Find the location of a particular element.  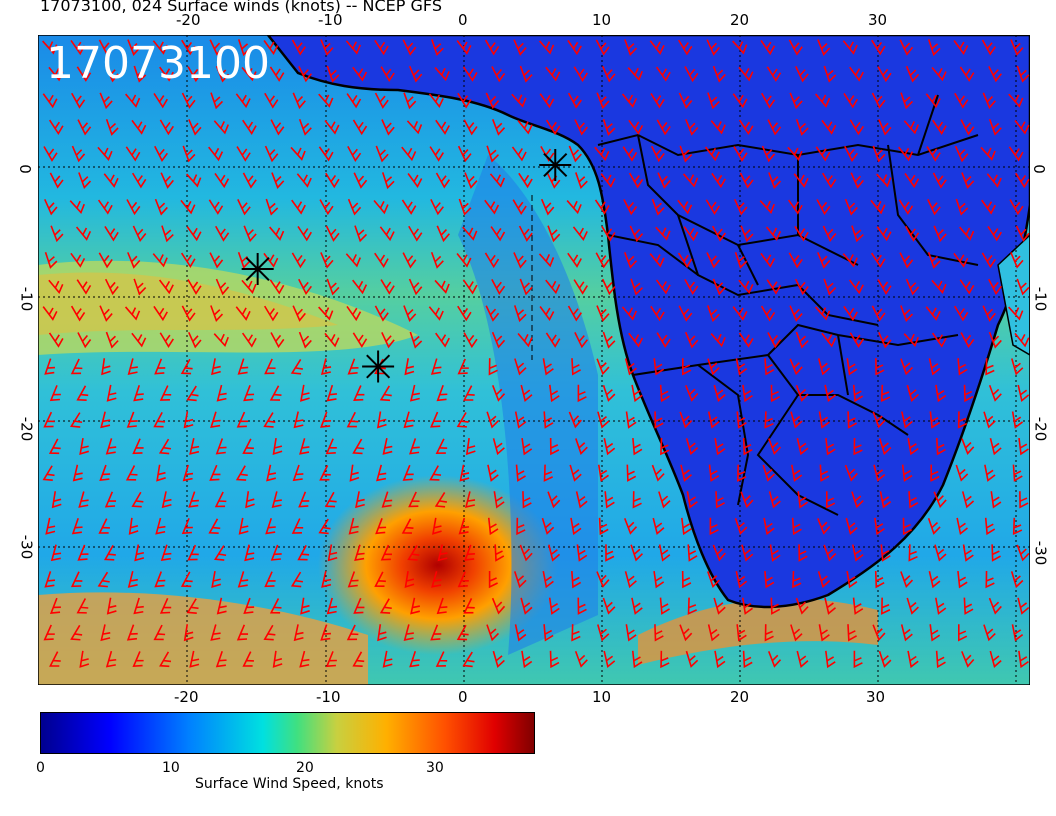

colorbar-label: 10 is located at coordinates (171, 768).